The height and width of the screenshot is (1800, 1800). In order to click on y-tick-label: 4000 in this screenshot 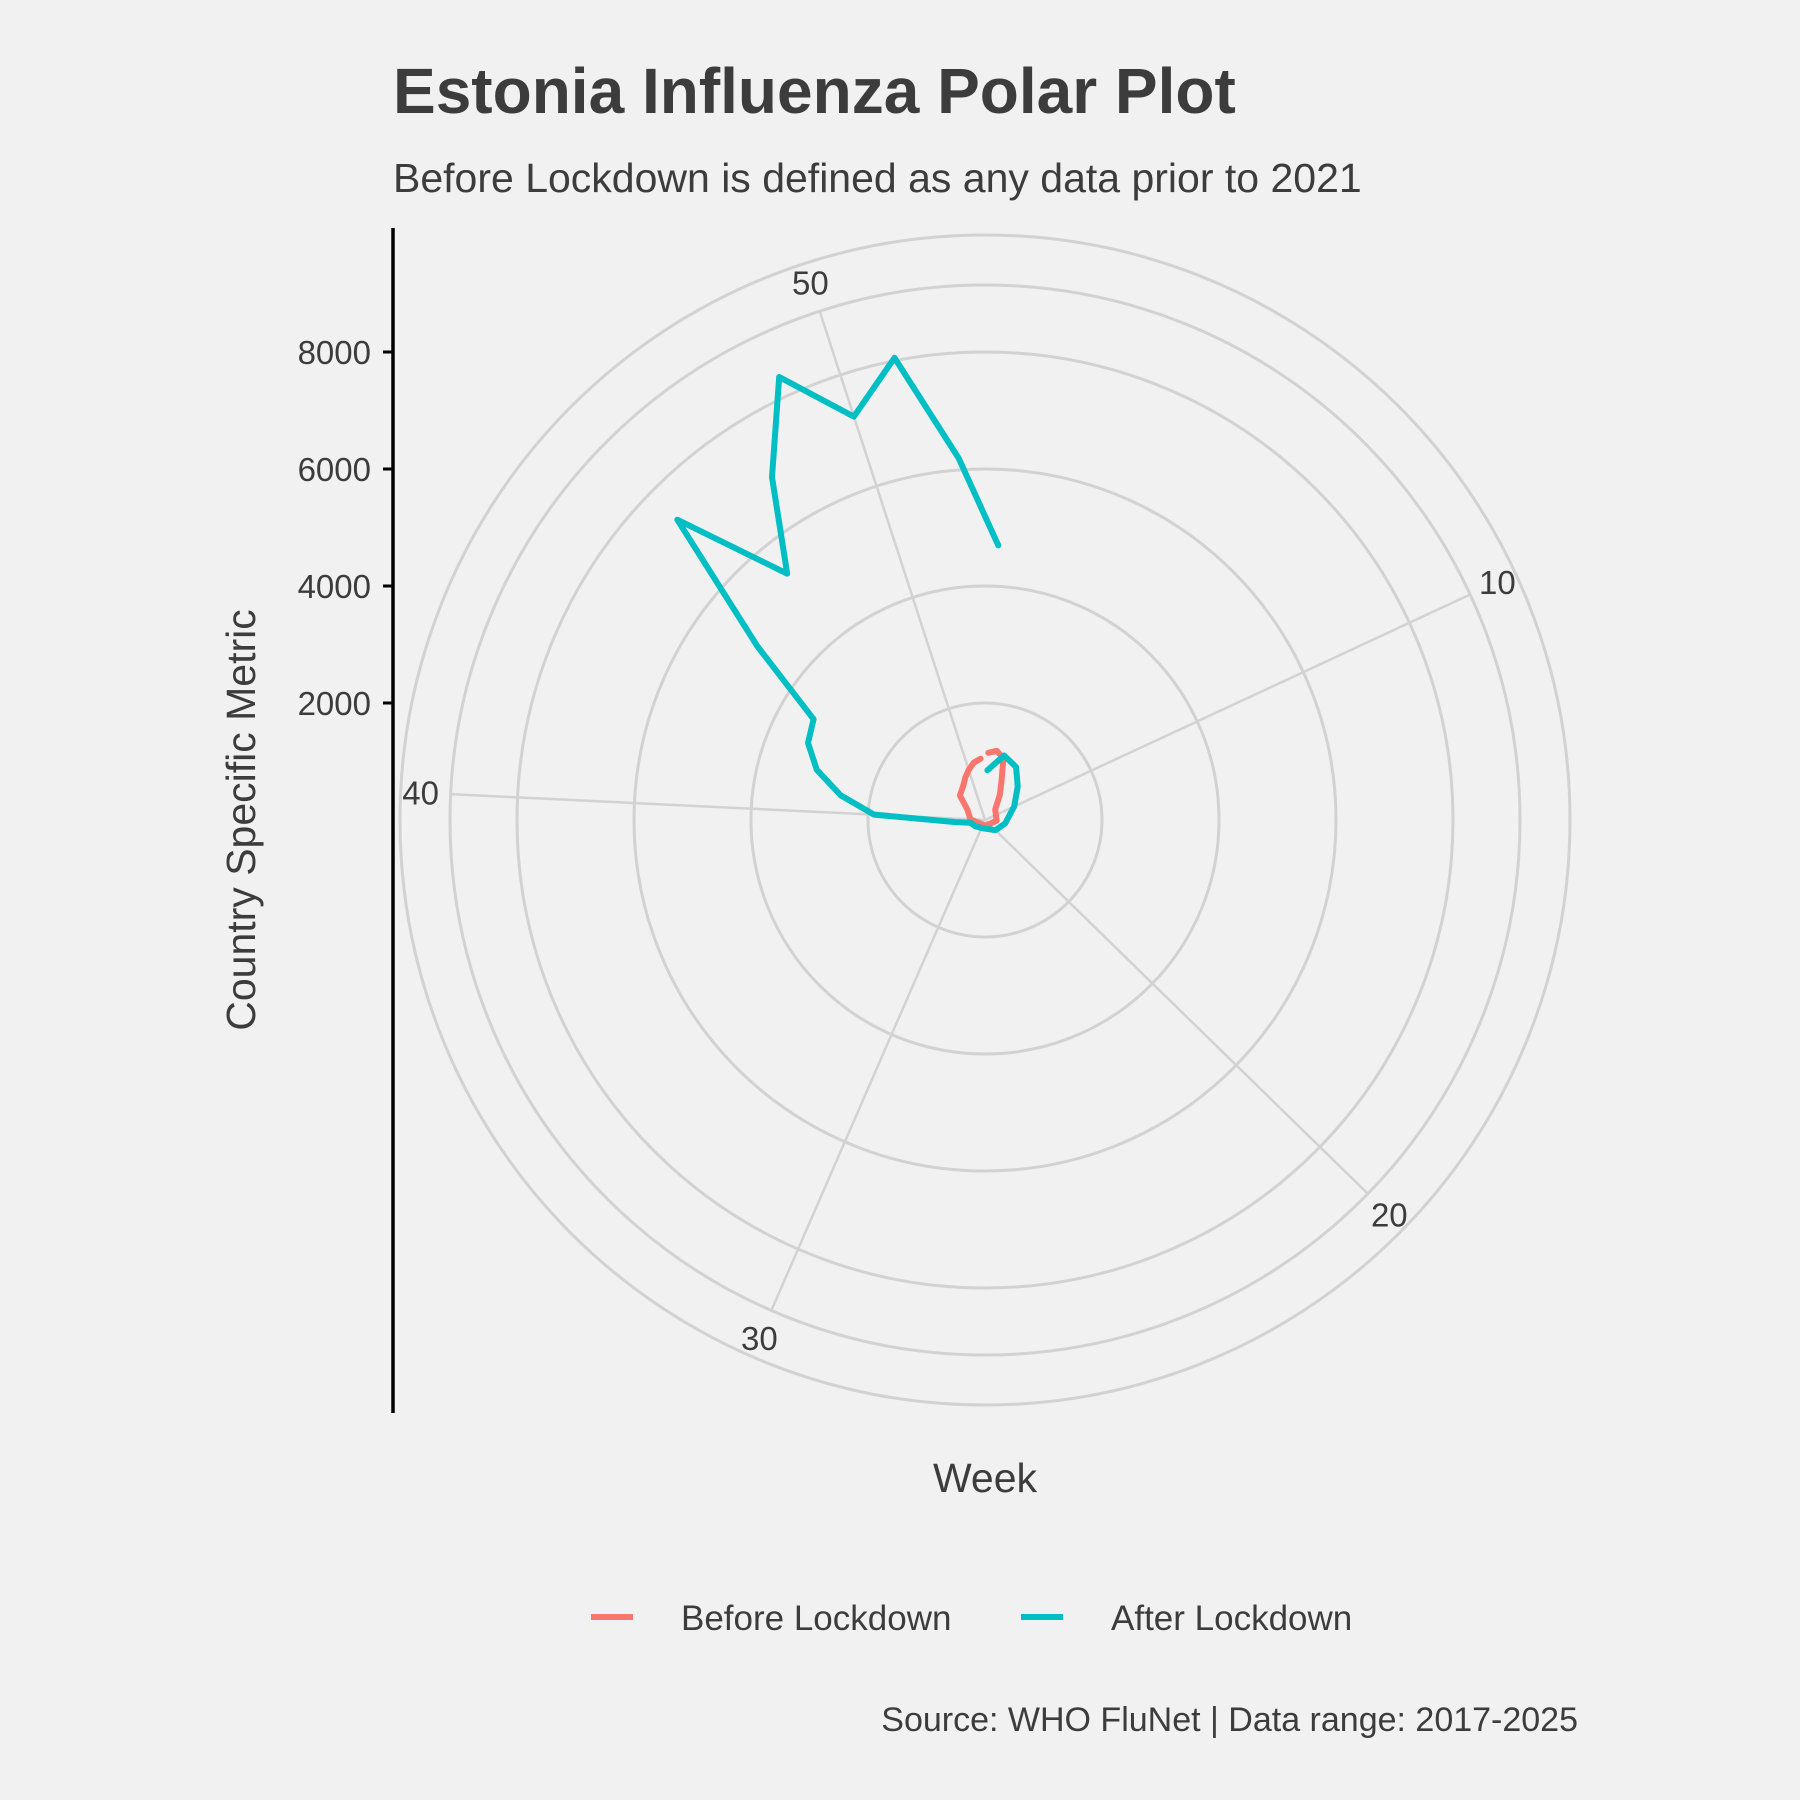, I will do `click(334, 586)`.